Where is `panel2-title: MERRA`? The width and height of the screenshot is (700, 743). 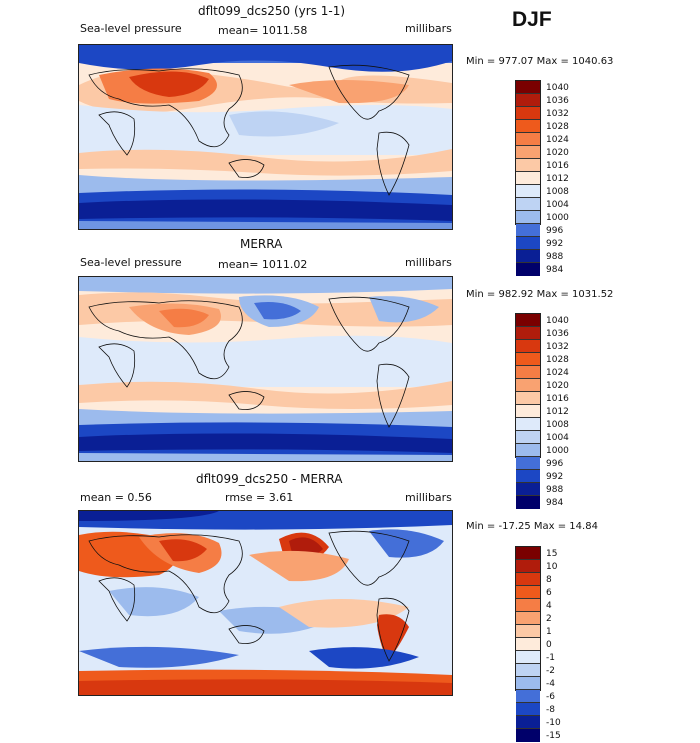 panel2-title: MERRA is located at coordinates (261, 244).